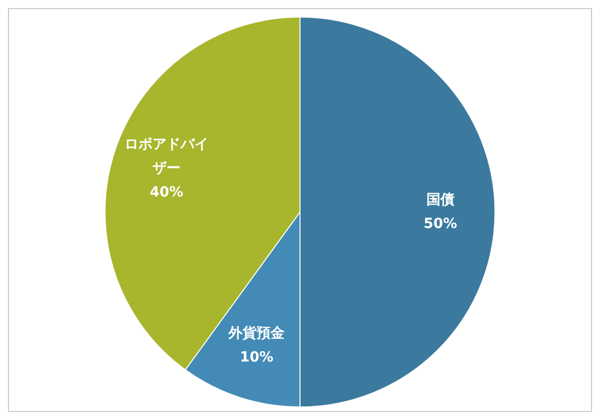 The image size is (600, 420). I want to click on data-label: 40%, so click(167, 192).